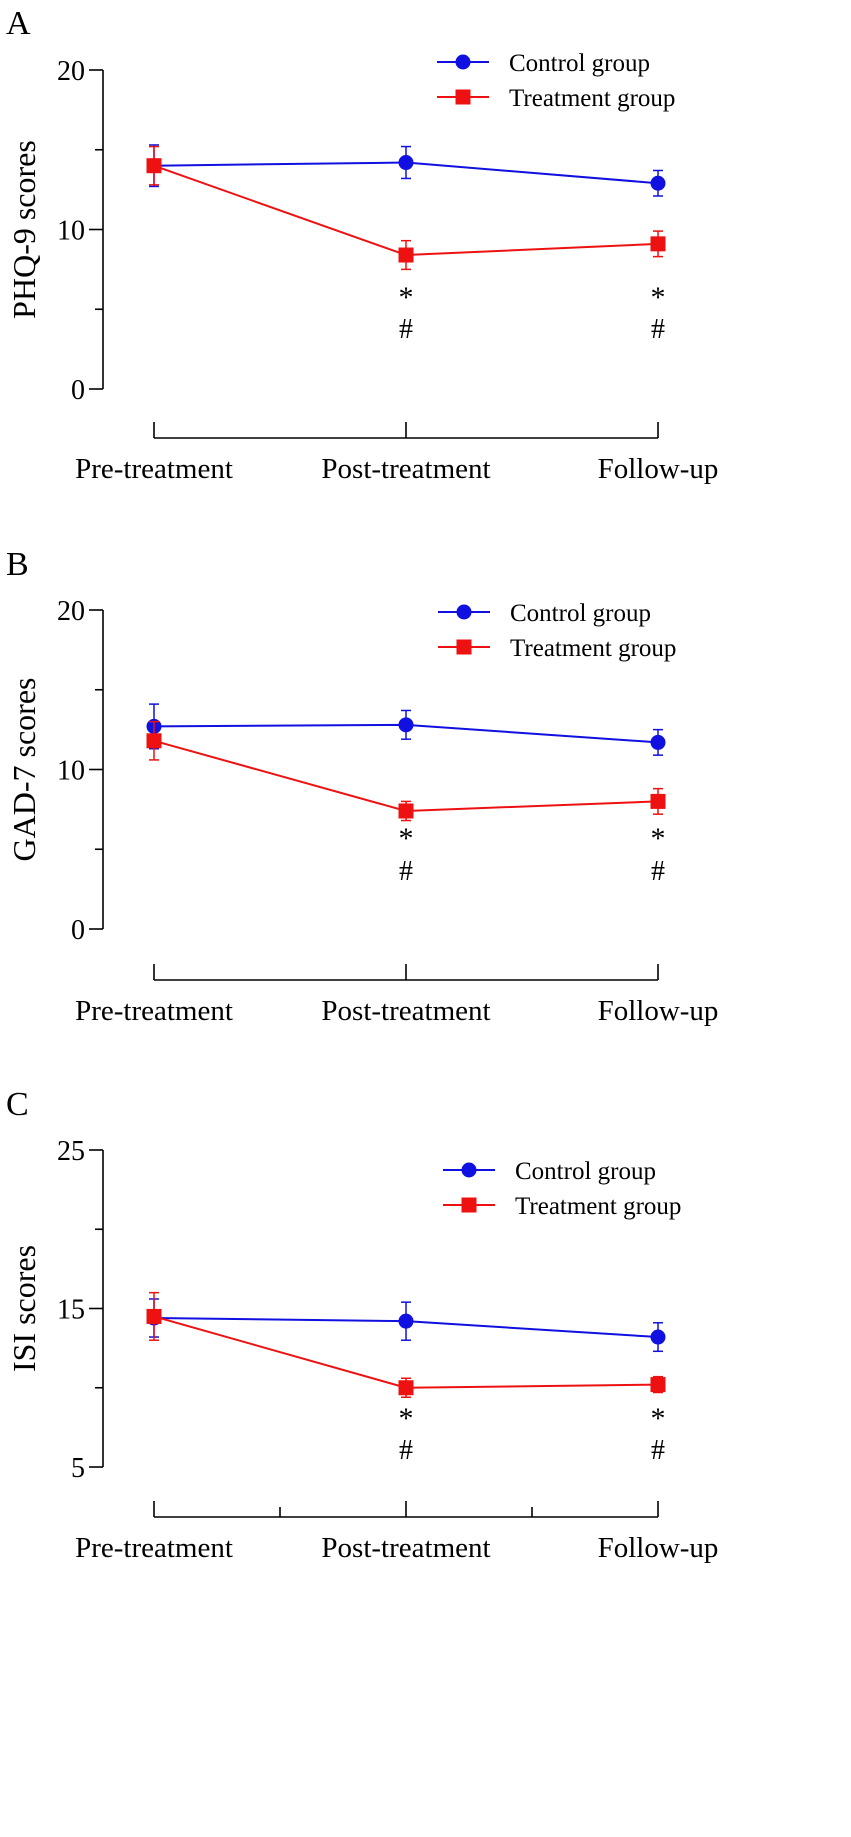 This screenshot has height=1837, width=851. I want to click on y-axis-title: GAD-7 scores, so click(24, 770).